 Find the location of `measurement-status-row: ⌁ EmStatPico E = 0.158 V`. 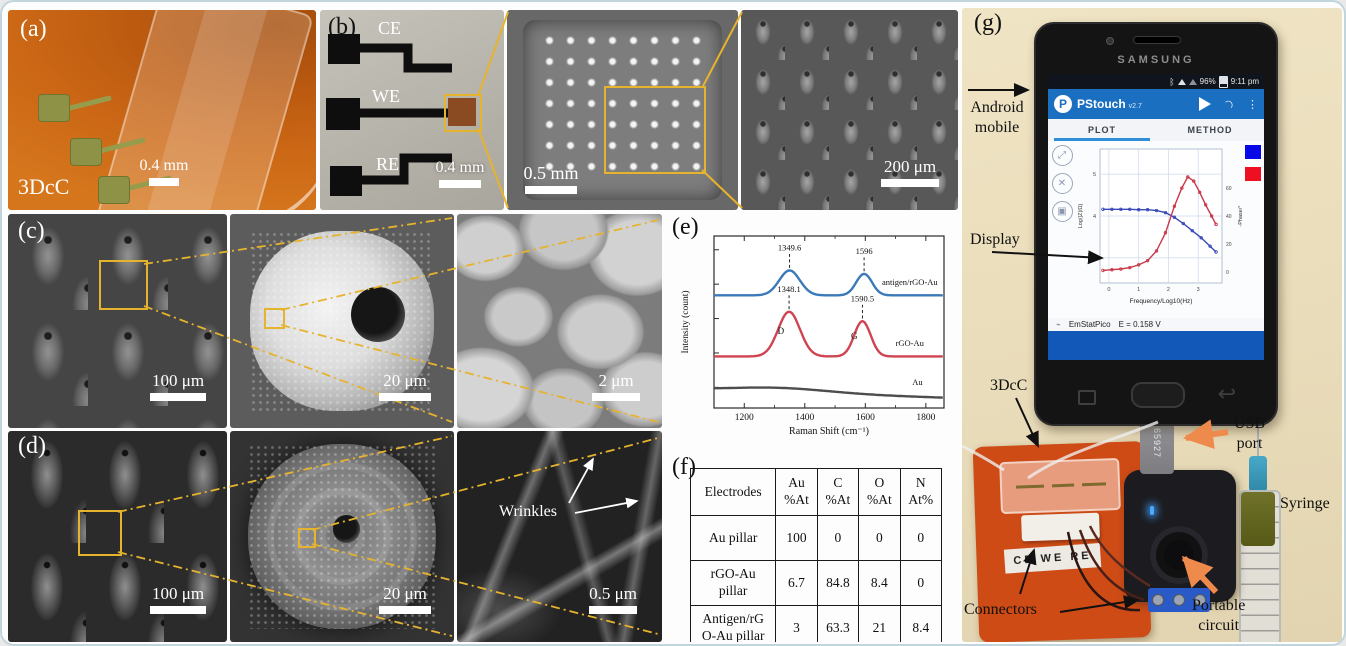

measurement-status-row: ⌁ EmStatPico E = 0.158 V is located at coordinates (1156, 324).